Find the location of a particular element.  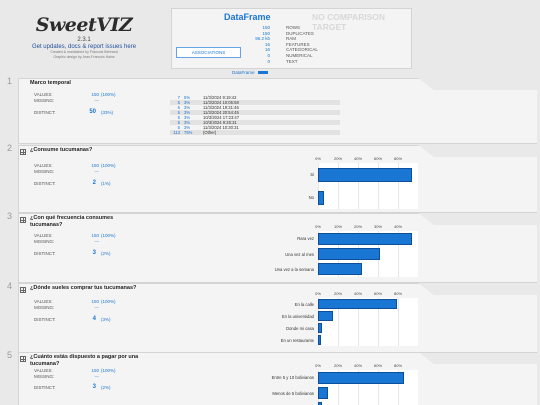

stat-row: 150 ROWS is located at coordinates (281, 27).